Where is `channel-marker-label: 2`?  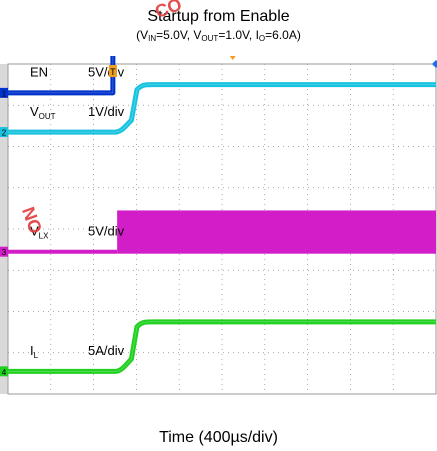 channel-marker-label: 2 is located at coordinates (4, 133).